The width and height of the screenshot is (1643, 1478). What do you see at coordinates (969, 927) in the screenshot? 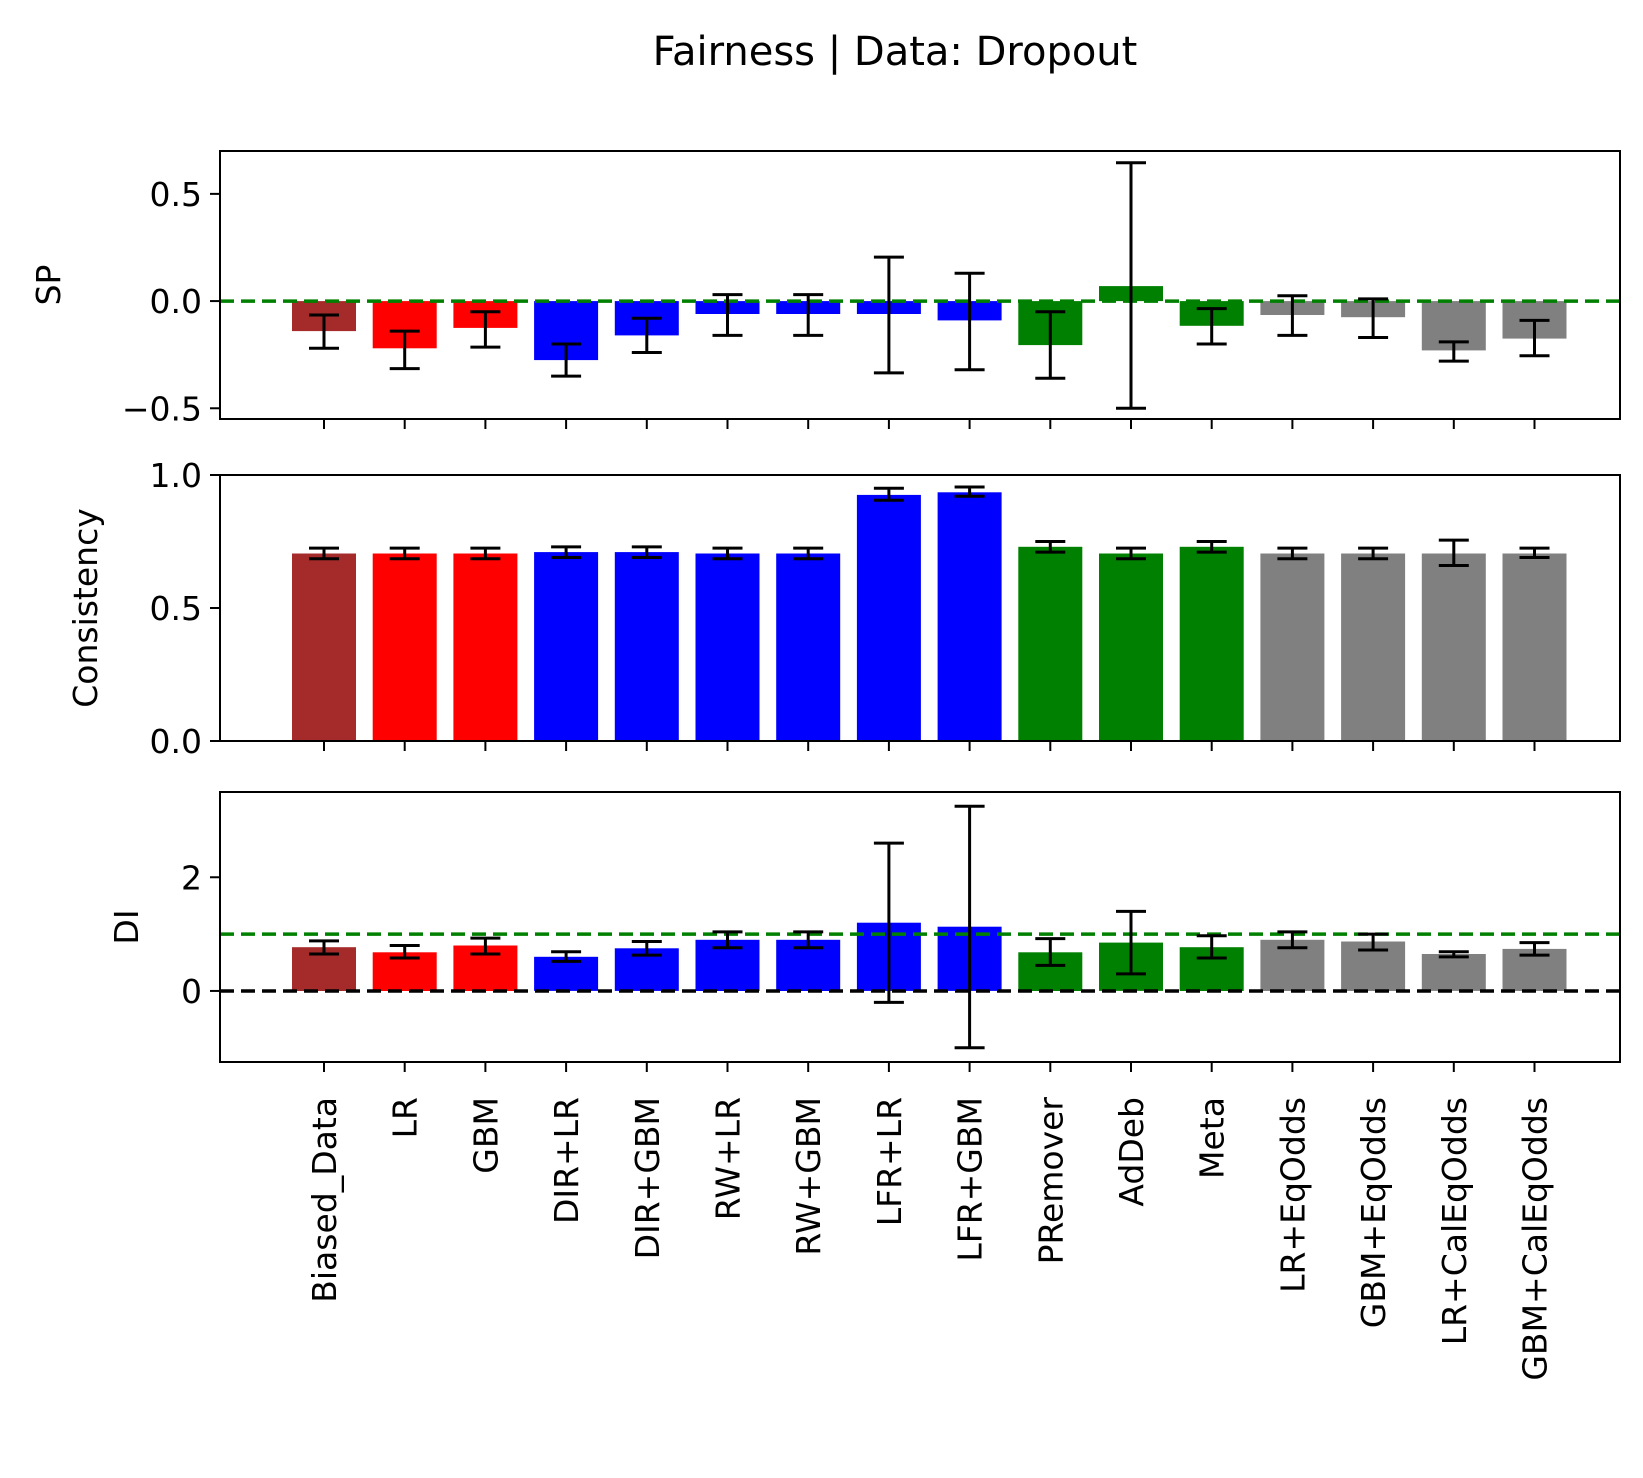
I see `errorbar-di-lfr-gbm` at bounding box center [969, 927].